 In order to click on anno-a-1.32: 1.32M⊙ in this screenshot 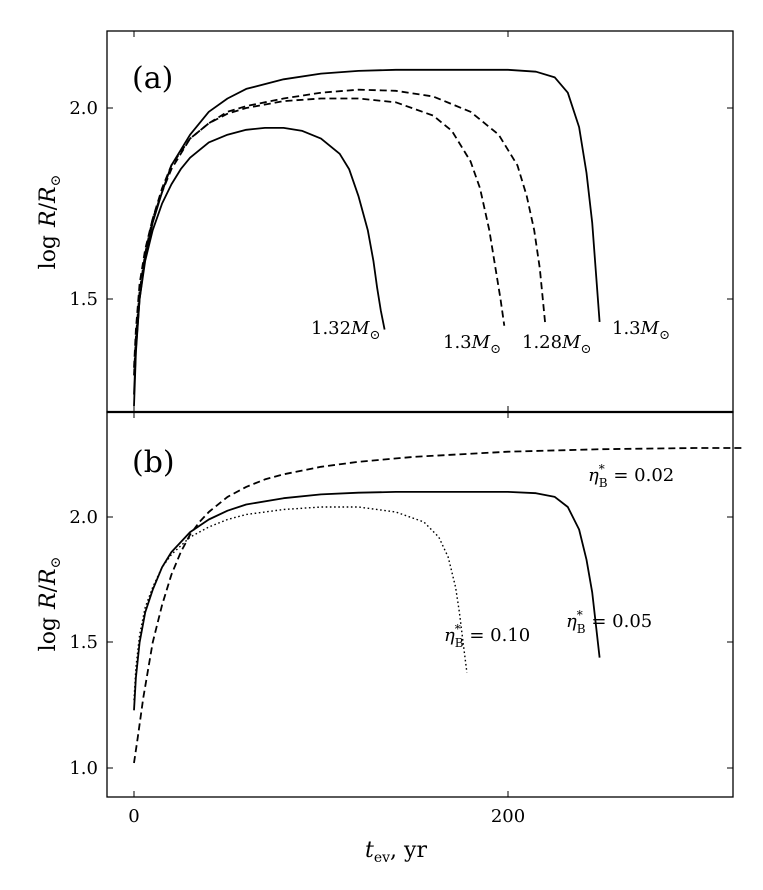, I will do `click(345, 330)`.